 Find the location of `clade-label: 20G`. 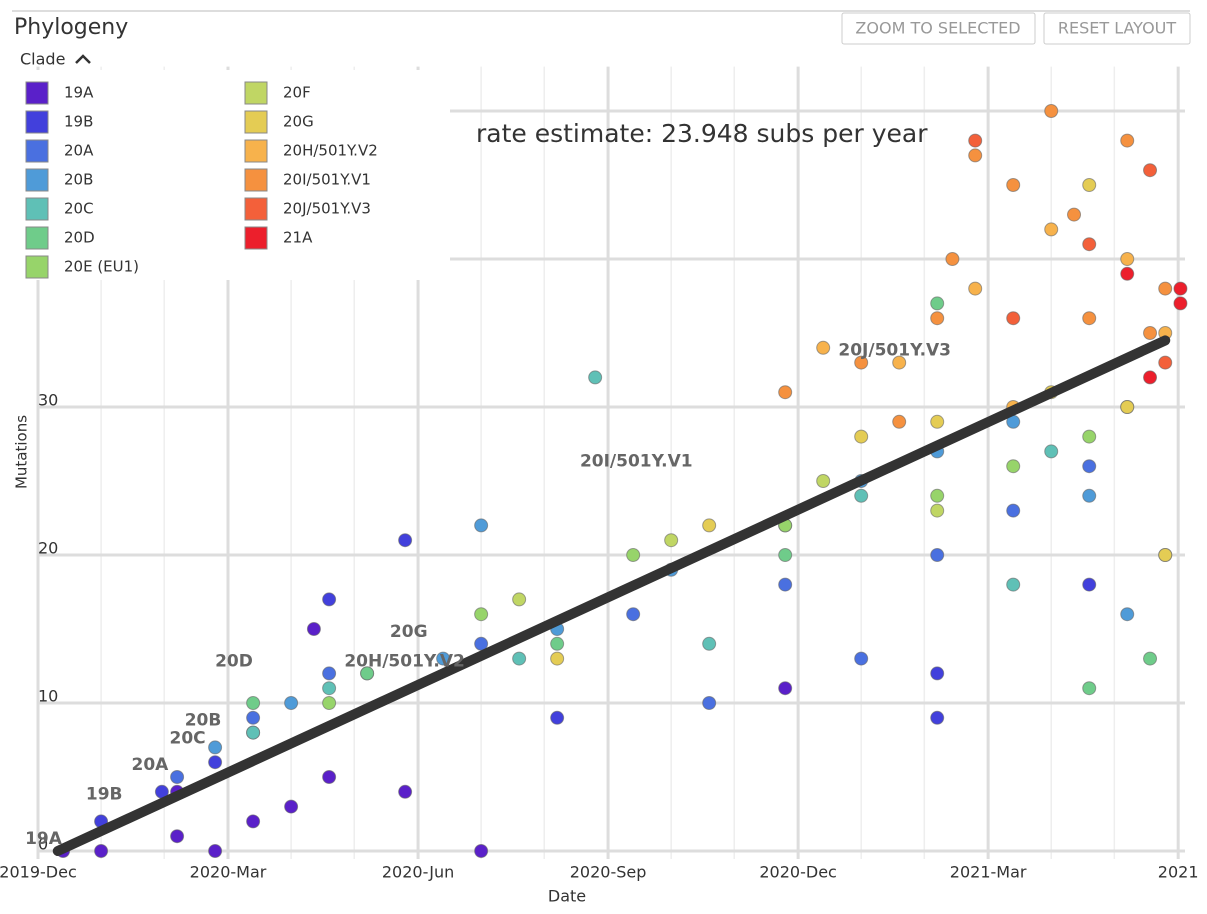

clade-label: 20G is located at coordinates (409, 632).